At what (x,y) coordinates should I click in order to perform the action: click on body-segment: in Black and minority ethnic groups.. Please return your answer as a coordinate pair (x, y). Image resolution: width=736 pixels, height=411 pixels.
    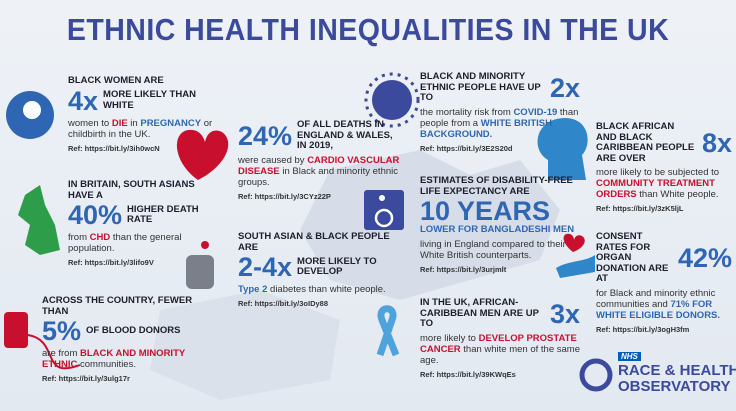
    Looking at the image, I should click on (318, 176).